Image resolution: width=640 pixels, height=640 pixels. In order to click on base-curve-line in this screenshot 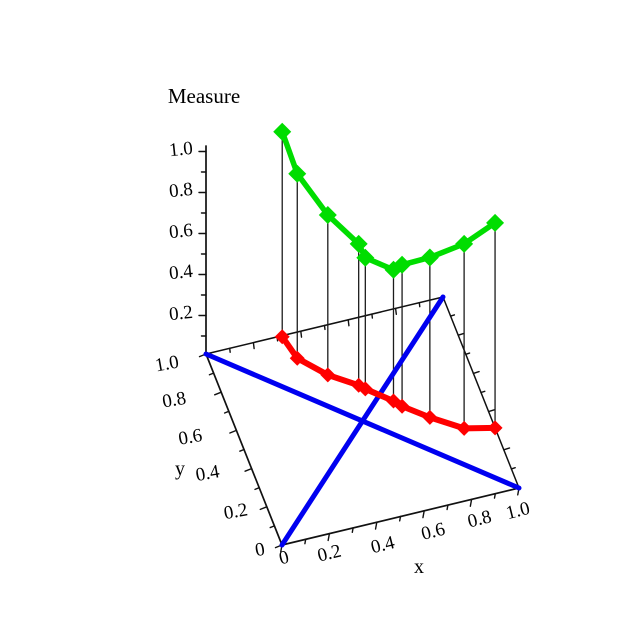, I will do `click(389, 382)`.